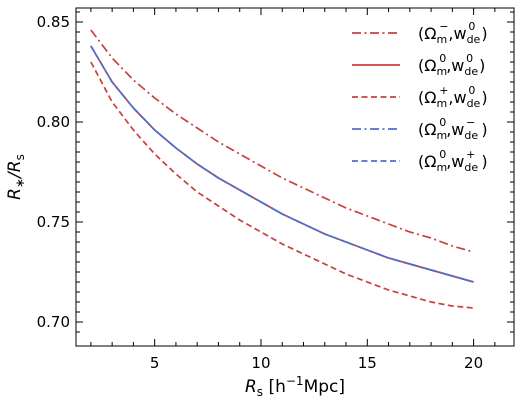 The width and height of the screenshot is (520, 401). Describe the element at coordinates (155, 363) in the screenshot. I see `x-tick-label: 5` at that location.